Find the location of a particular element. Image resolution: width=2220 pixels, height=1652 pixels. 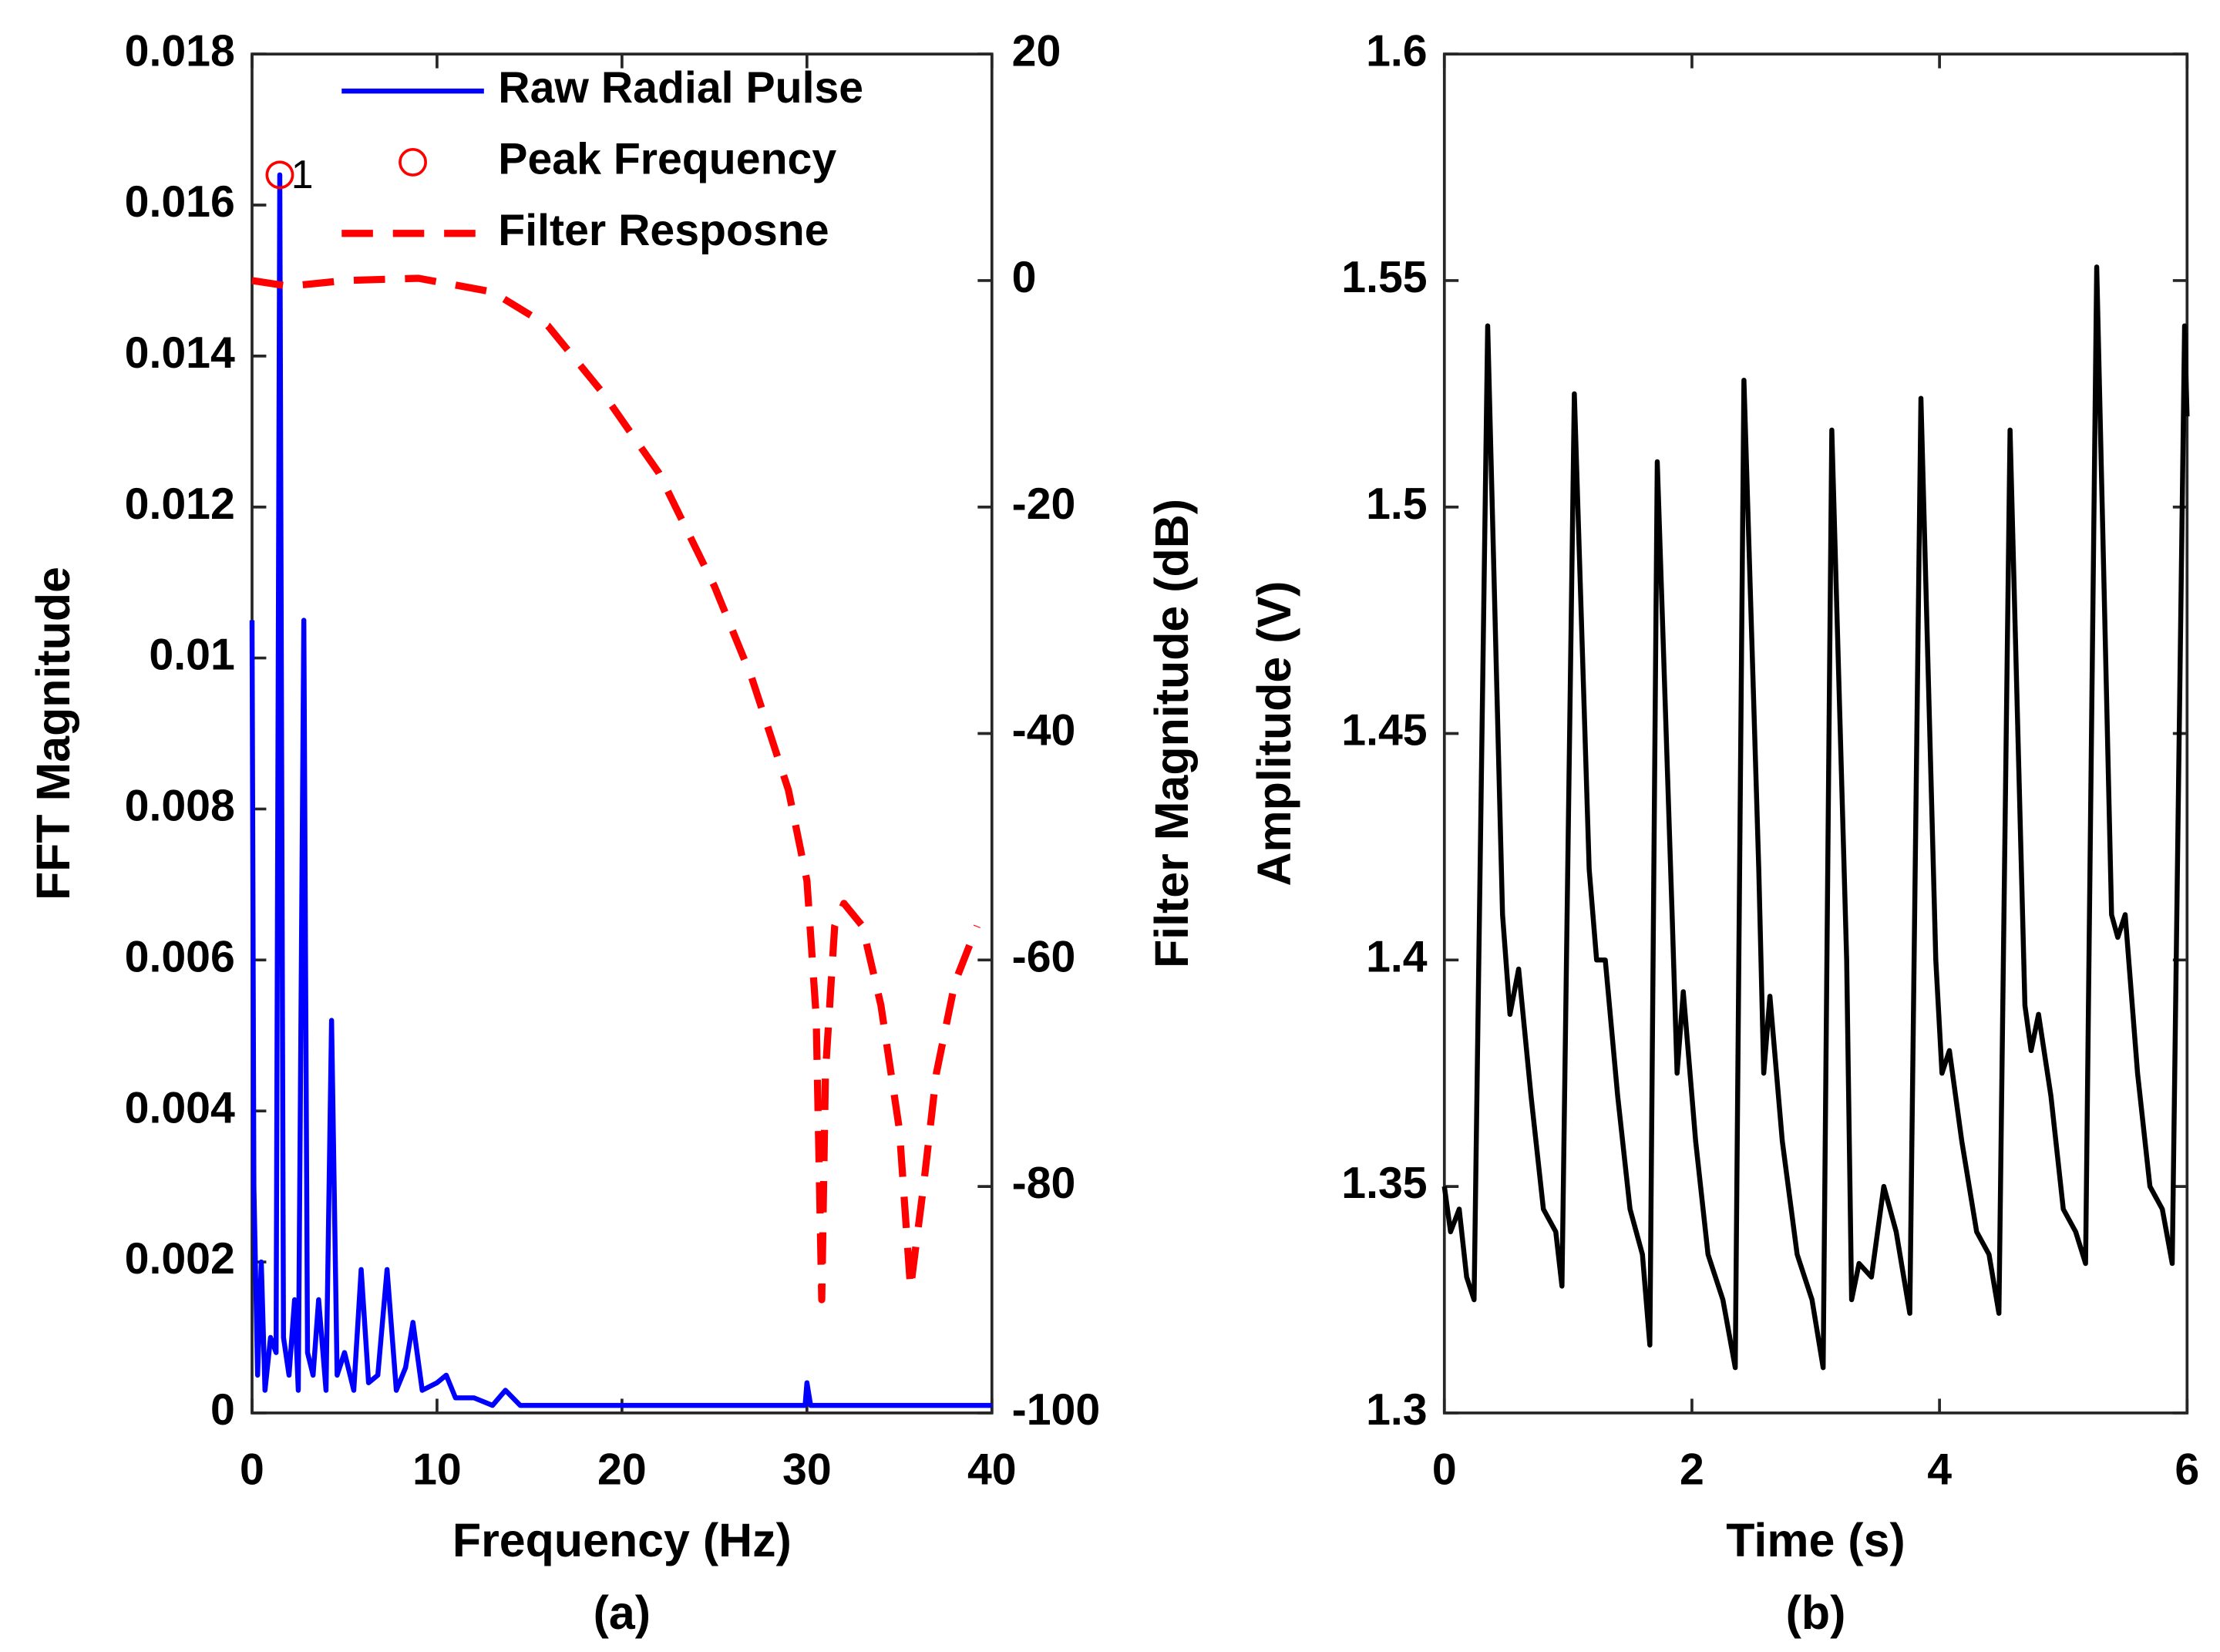

x-tick-label: 40 is located at coordinates (992, 1470).